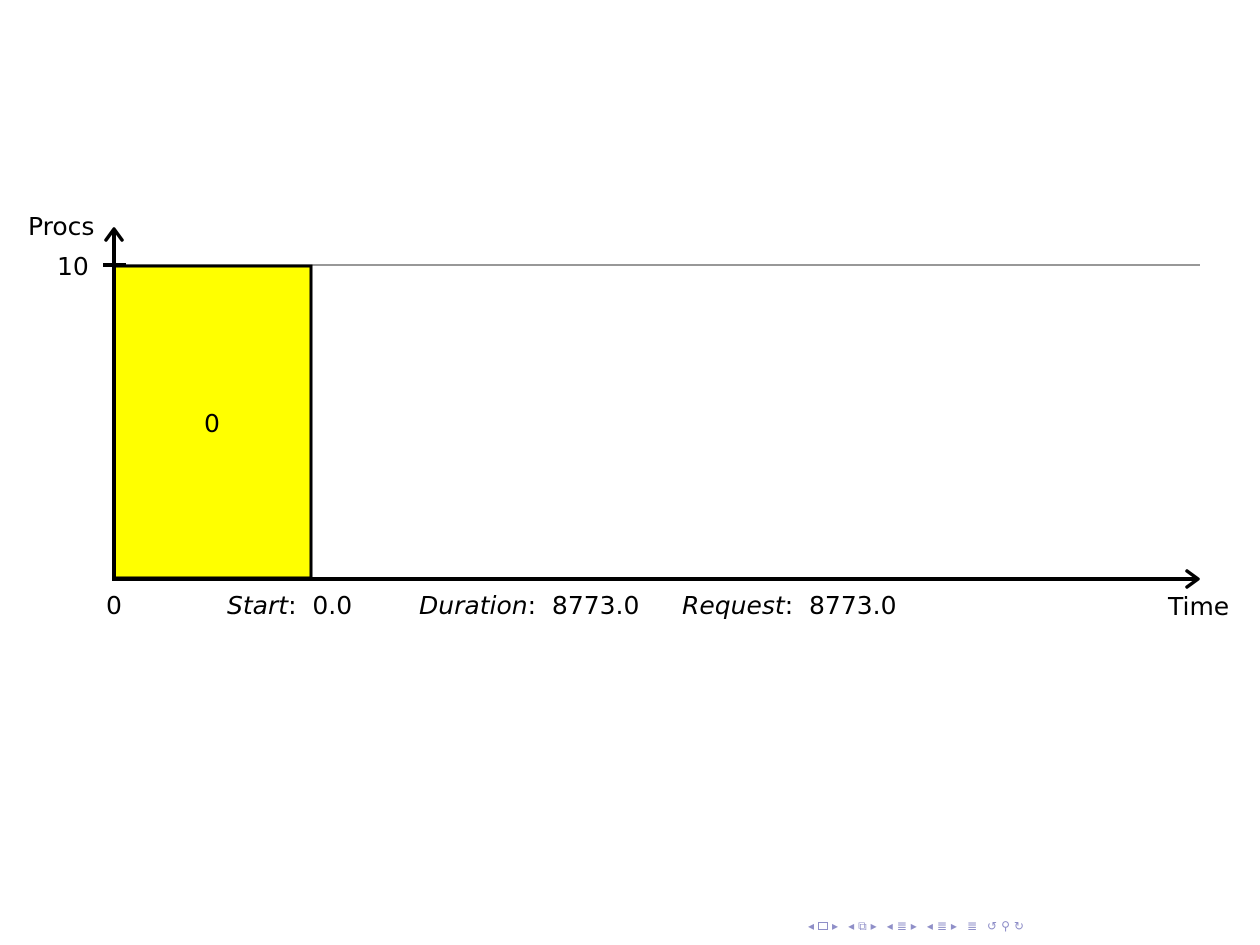 This screenshot has width=1260, height=945. I want to click on forward-icon: ↻, so click(1018, 926).